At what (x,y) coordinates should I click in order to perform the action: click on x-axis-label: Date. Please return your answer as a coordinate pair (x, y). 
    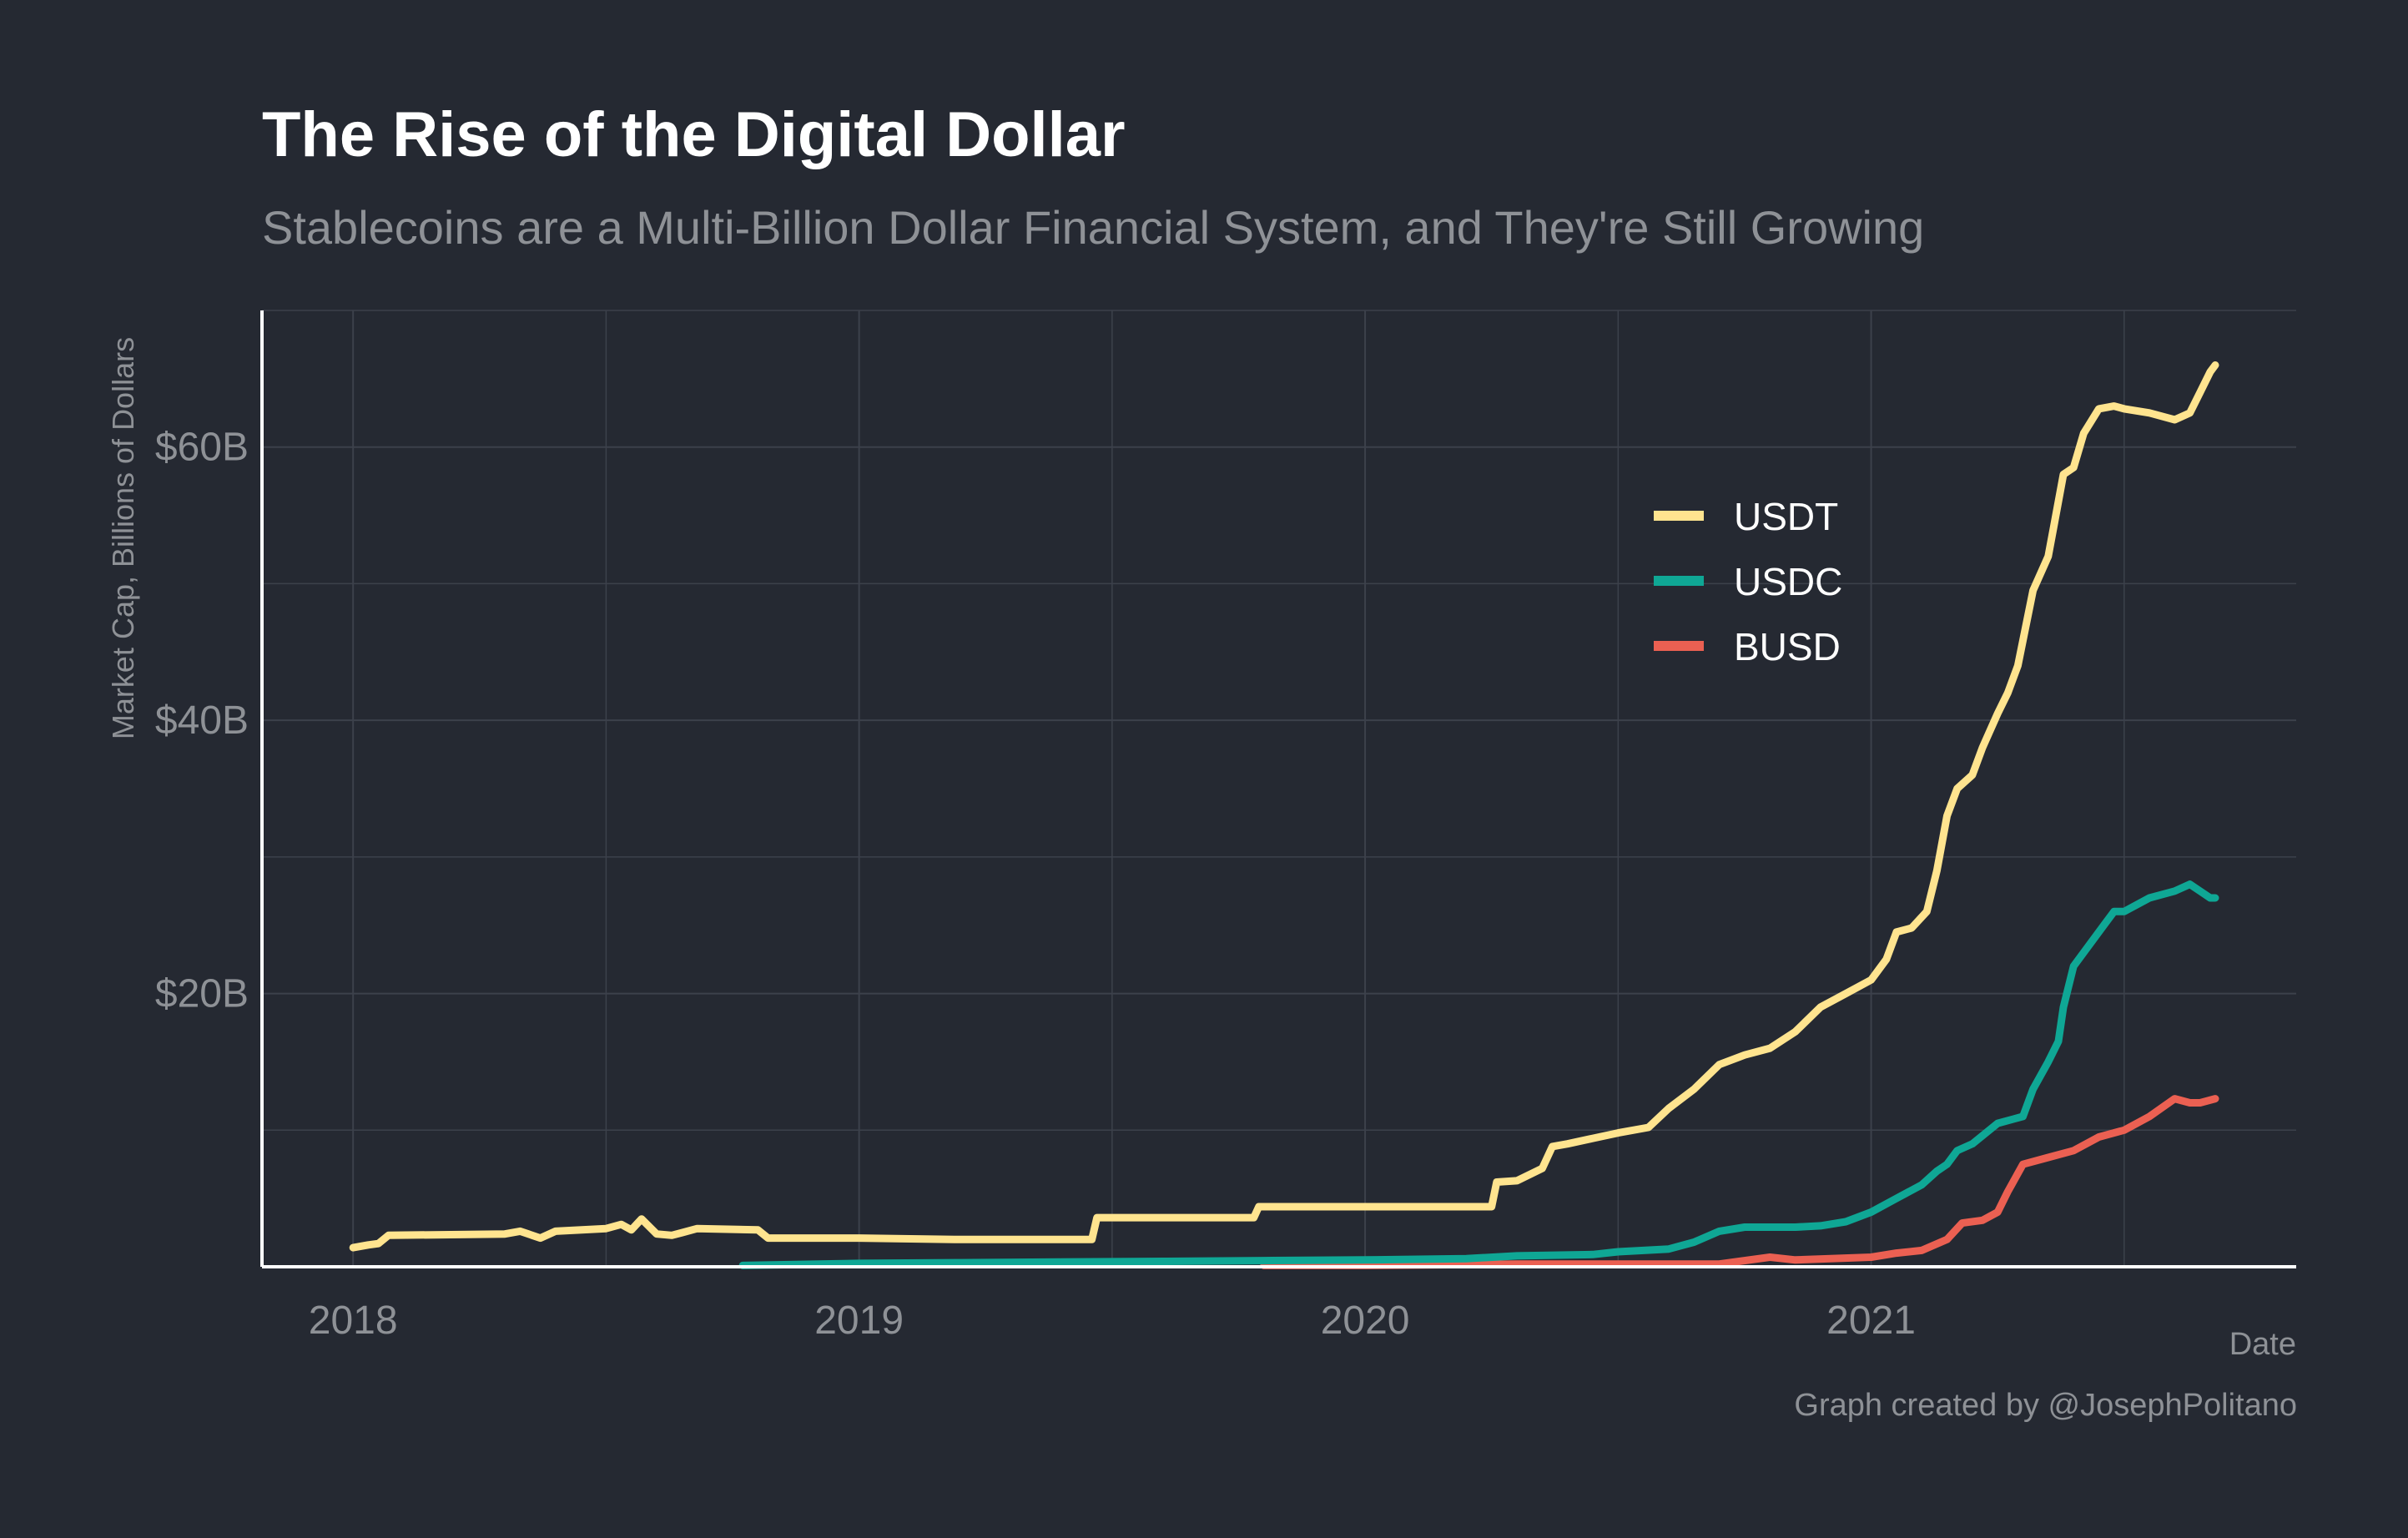
    Looking at the image, I should click on (2262, 1344).